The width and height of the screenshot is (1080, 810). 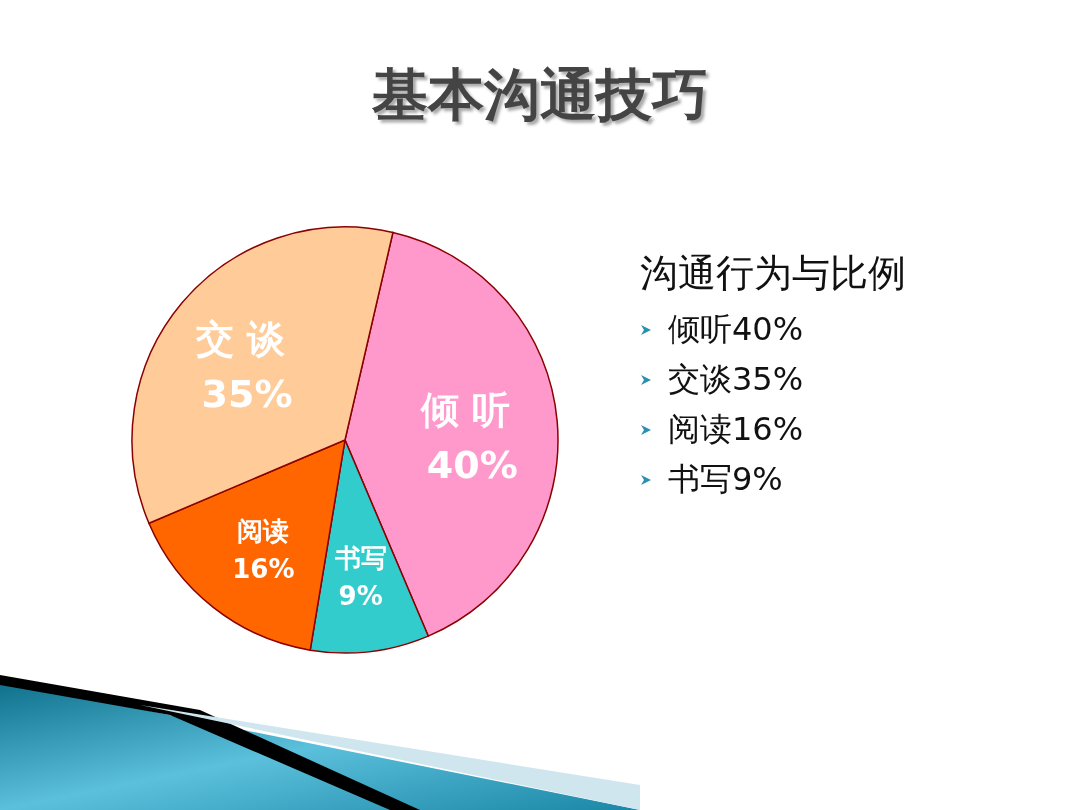 I want to click on slice-label: 交谈, so click(x=246, y=339).